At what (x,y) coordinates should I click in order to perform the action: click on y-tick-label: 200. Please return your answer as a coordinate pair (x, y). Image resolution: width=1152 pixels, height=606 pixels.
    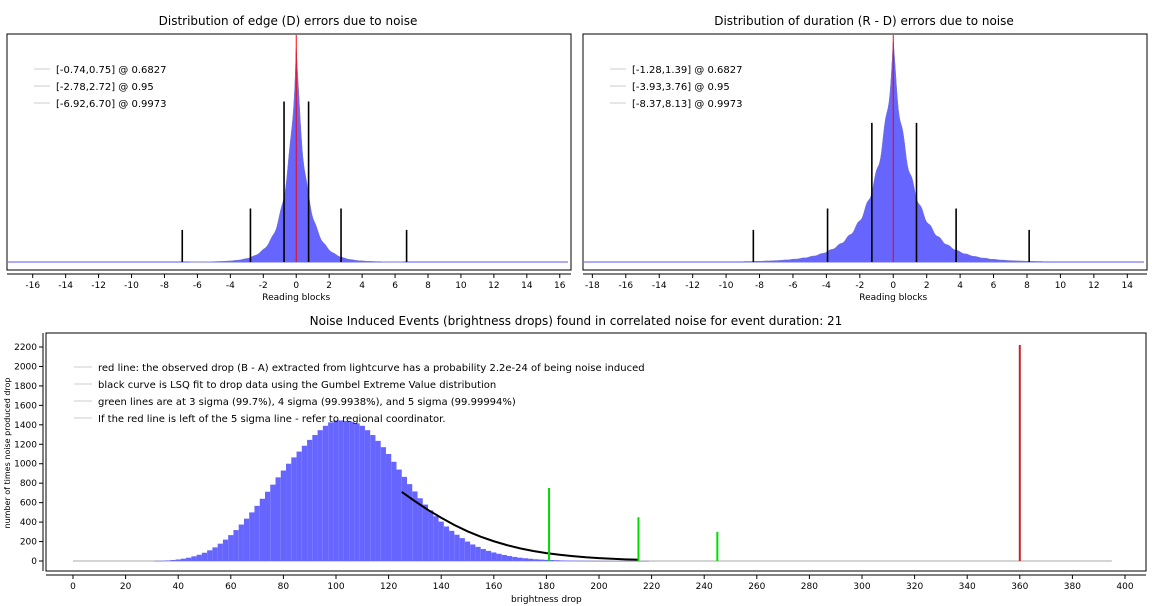
    Looking at the image, I should click on (28, 543).